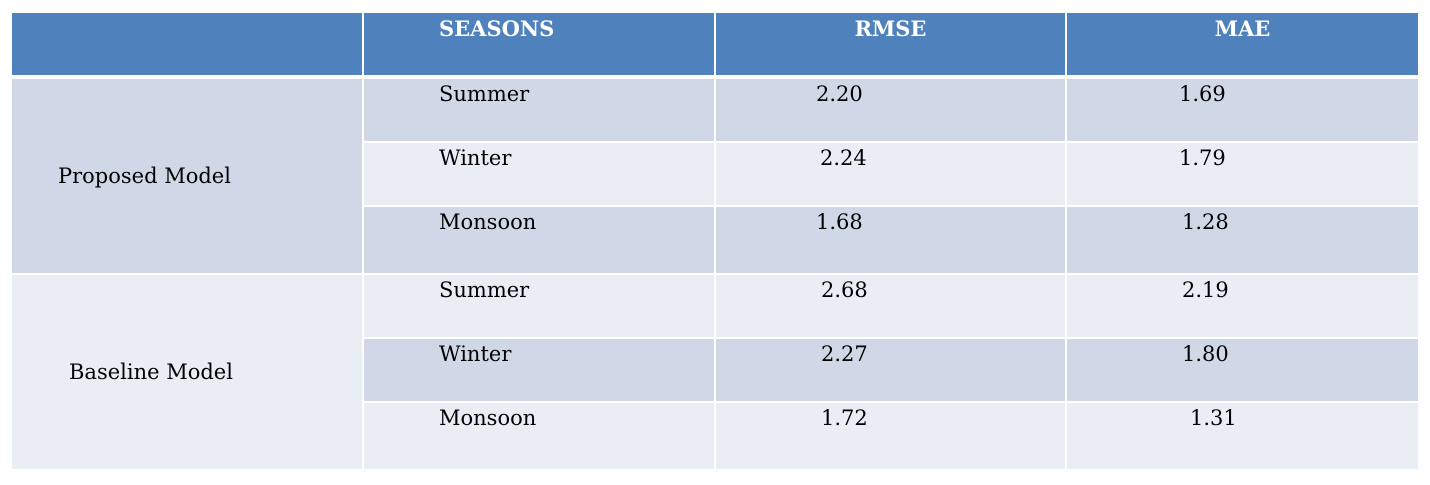  What do you see at coordinates (187, 371) in the screenshot?
I see `group-label-baseline: Baseline Model` at bounding box center [187, 371].